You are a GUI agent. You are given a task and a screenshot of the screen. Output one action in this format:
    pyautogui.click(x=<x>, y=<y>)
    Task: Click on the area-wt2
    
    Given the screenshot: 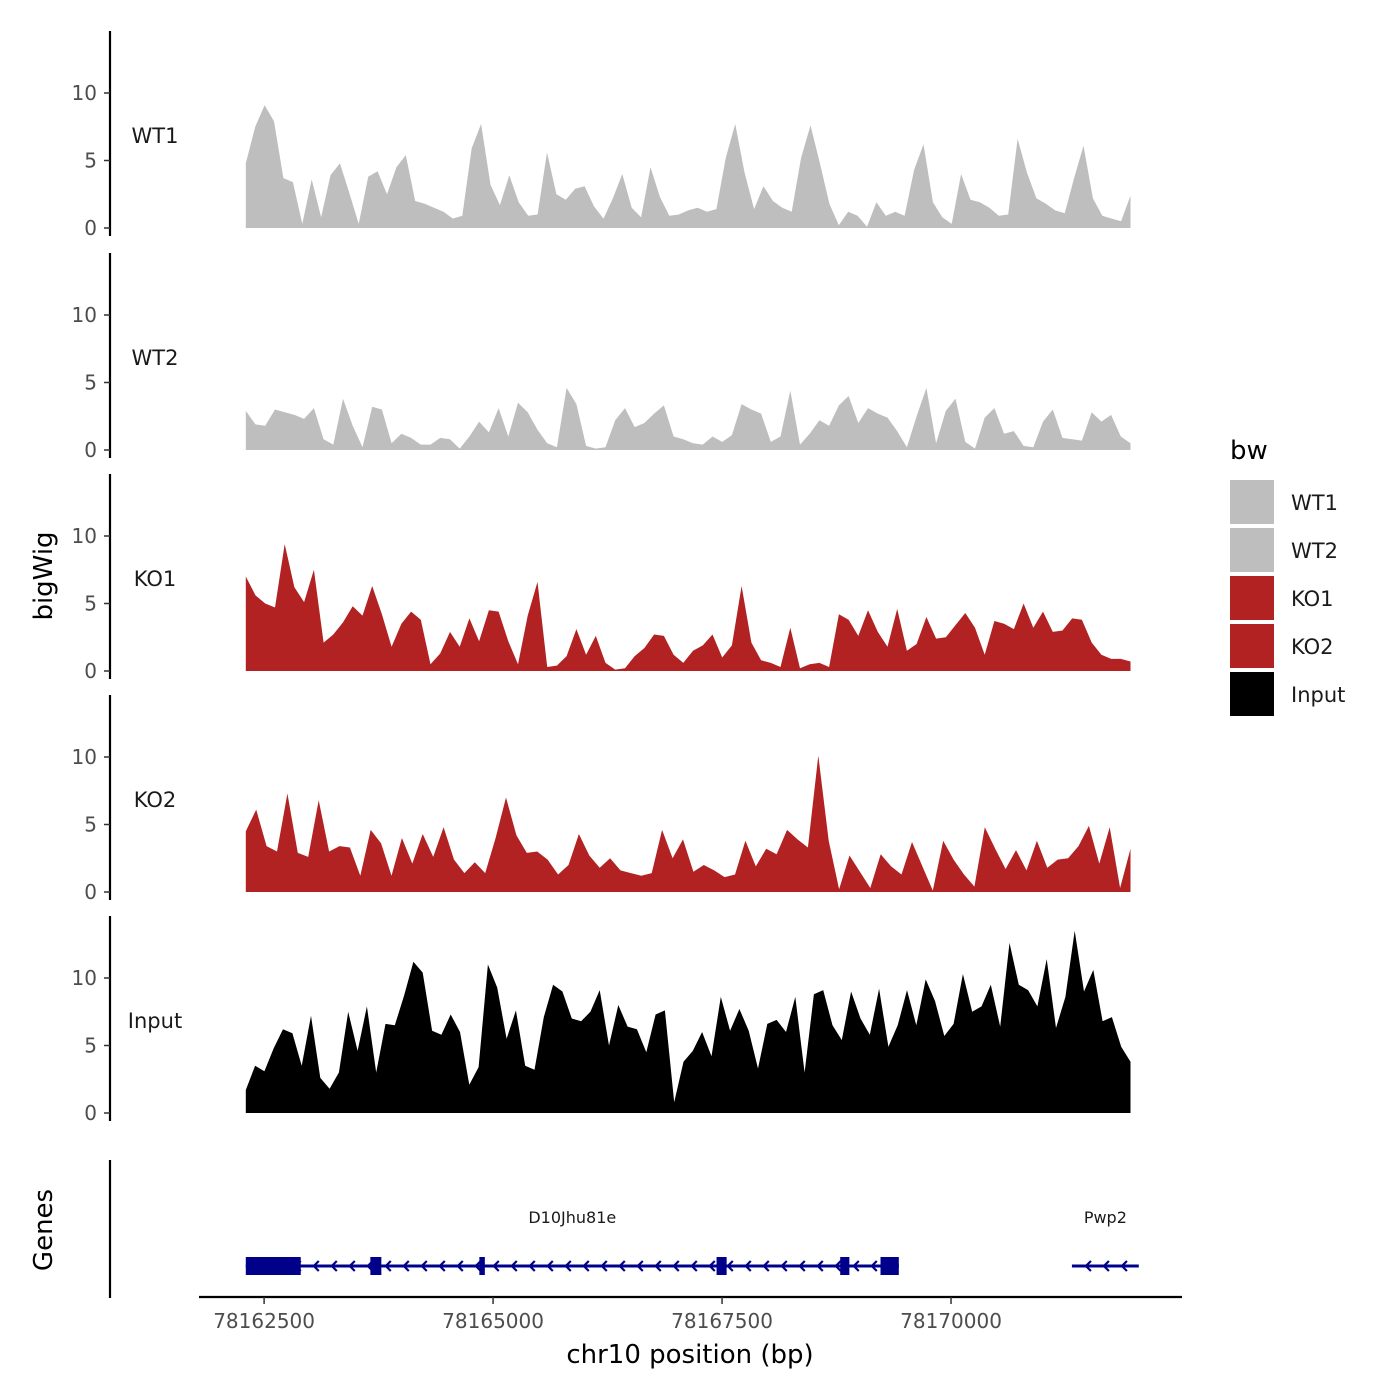 What is the action you would take?
    pyautogui.click(x=688, y=418)
    